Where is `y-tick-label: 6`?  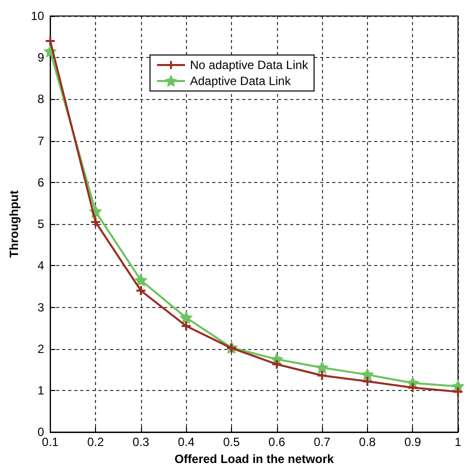
y-tick-label: 6 is located at coordinates (41, 182).